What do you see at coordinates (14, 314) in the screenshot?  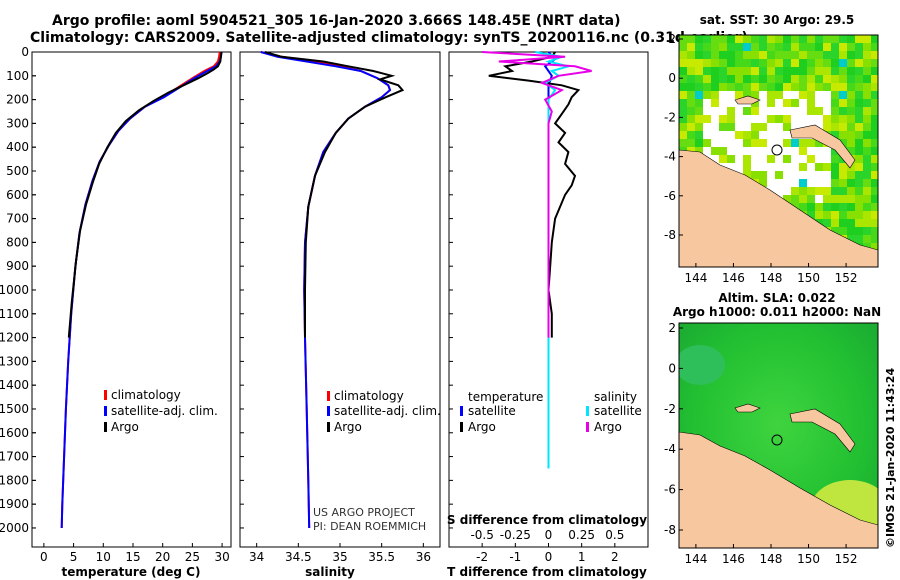 I see `depth-tick-label: 1100` at bounding box center [14, 314].